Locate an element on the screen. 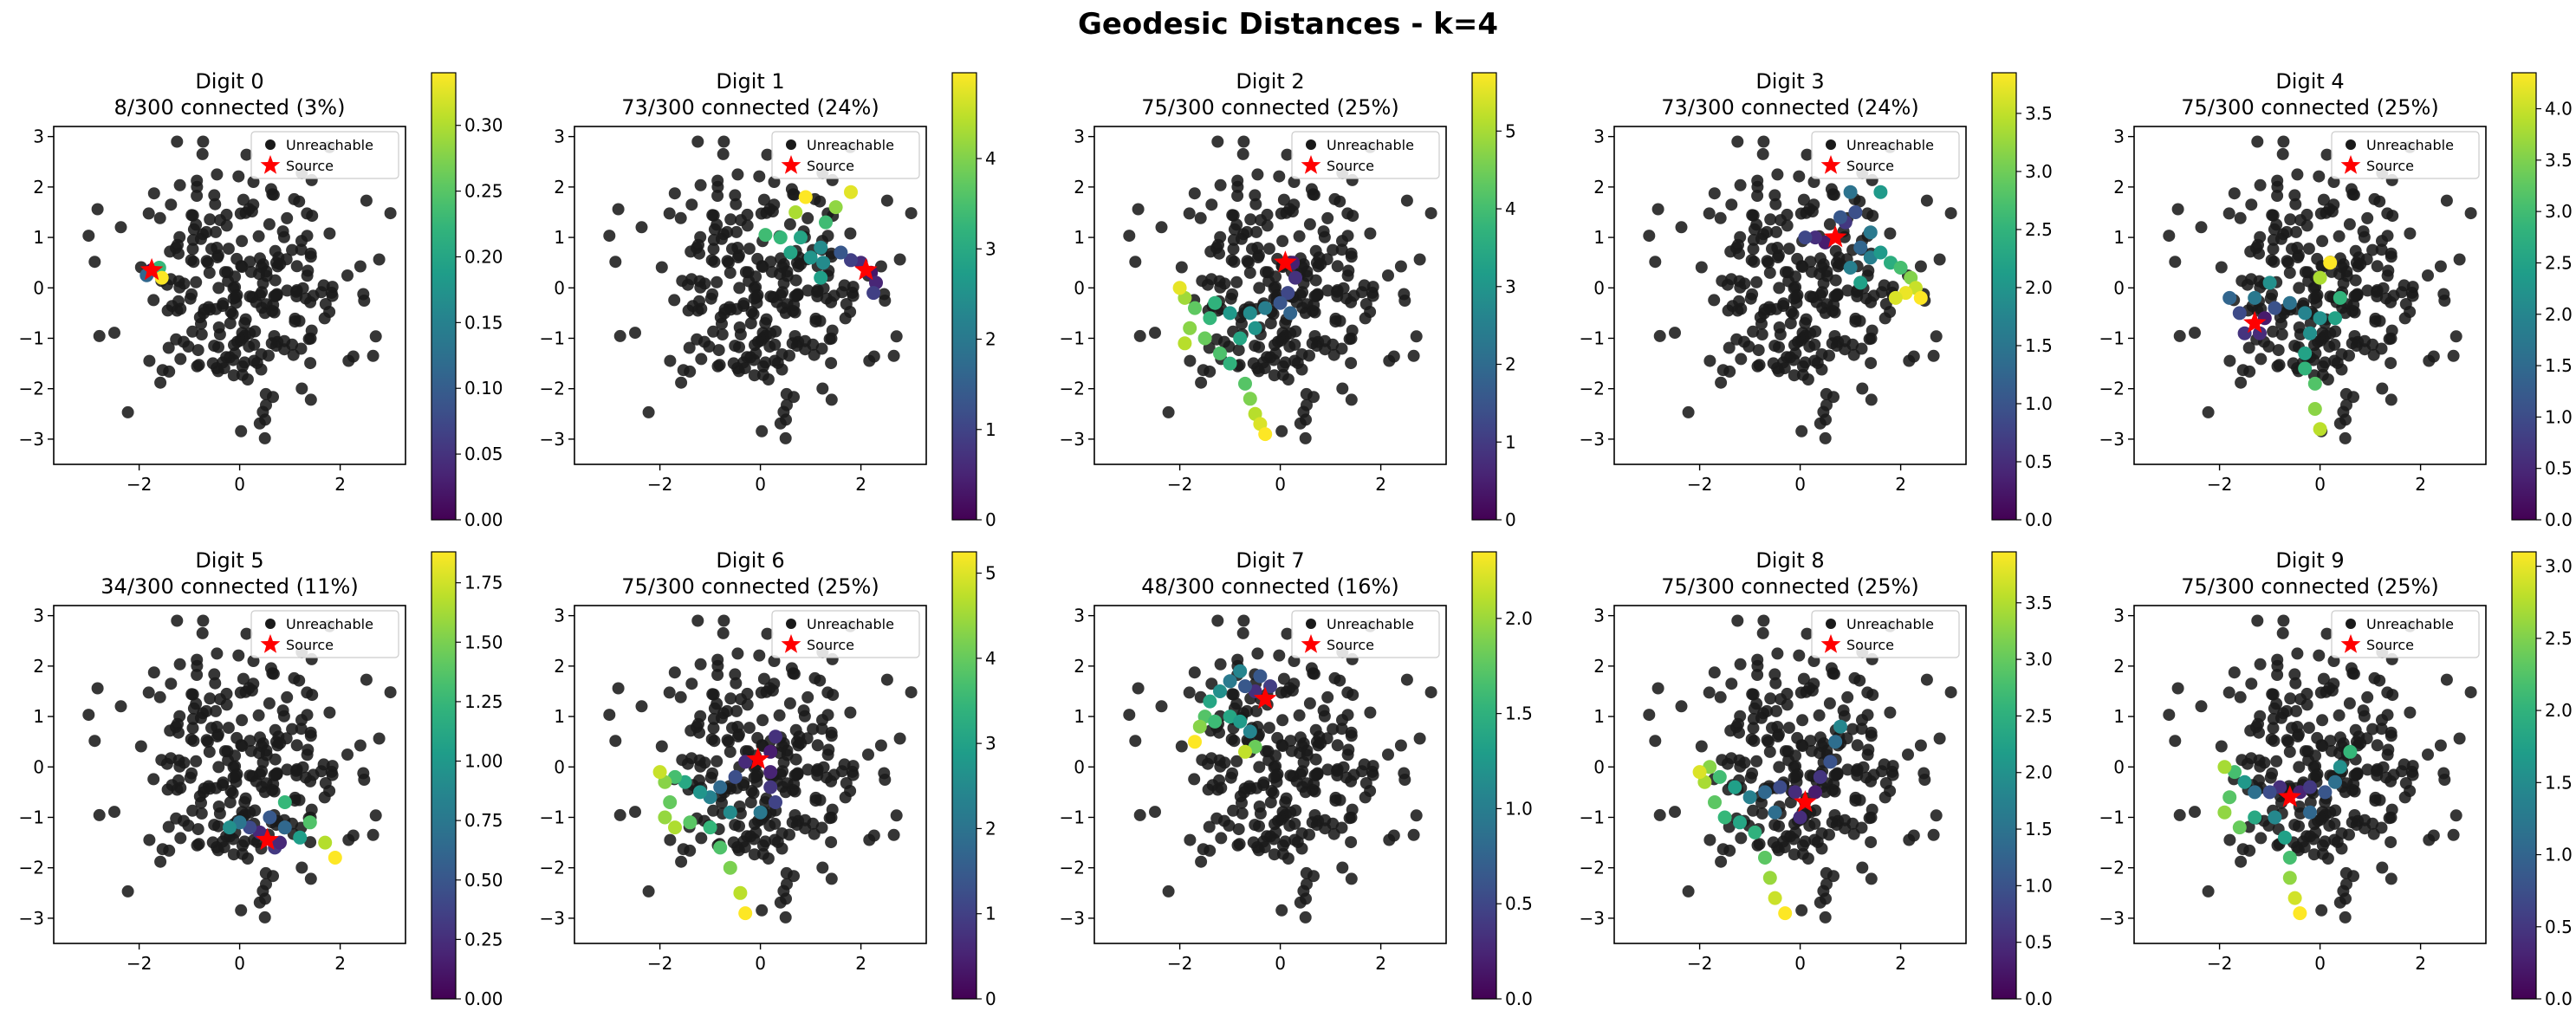 The image size is (2576, 1024). axes-frame is located at coordinates (1790, 774).